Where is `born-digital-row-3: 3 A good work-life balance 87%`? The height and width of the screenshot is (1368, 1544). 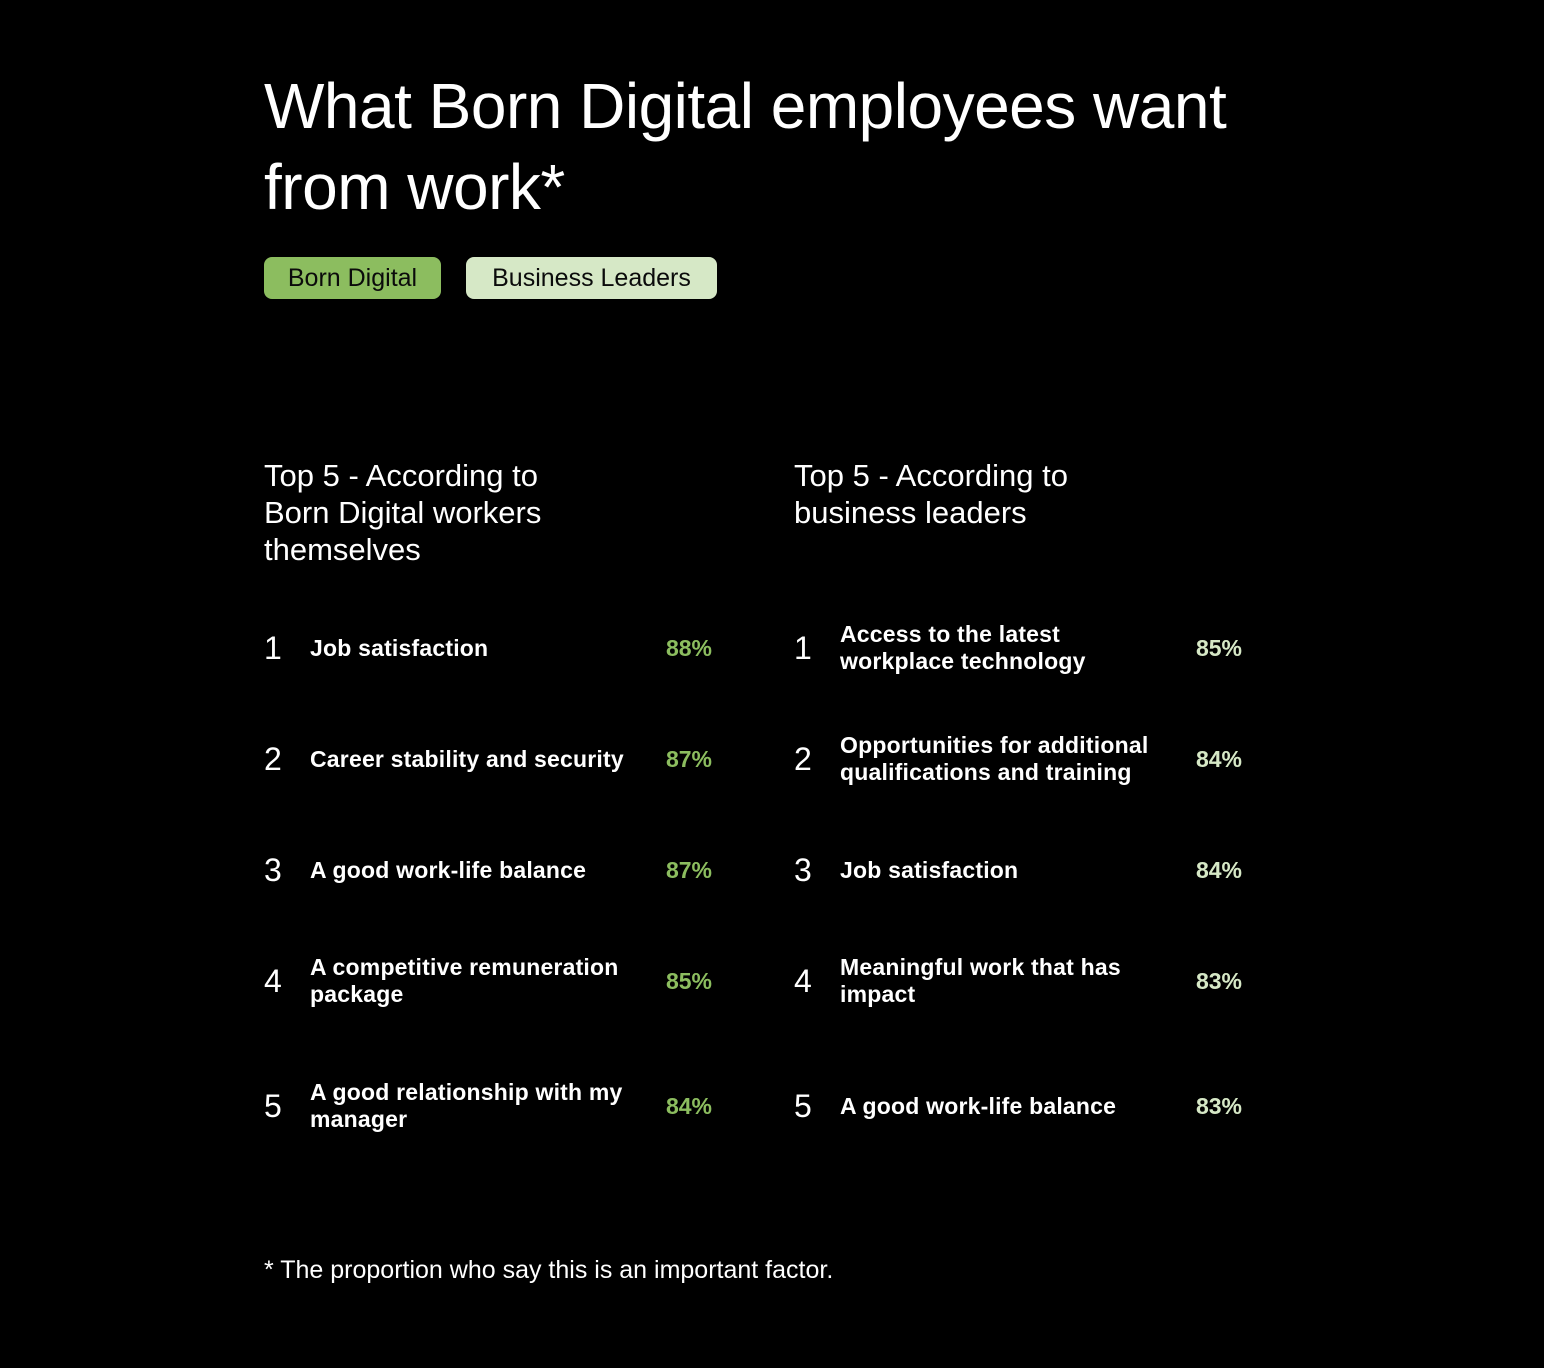 born-digital-row-3: 3 A good work-life balance 87% is located at coordinates (489, 870).